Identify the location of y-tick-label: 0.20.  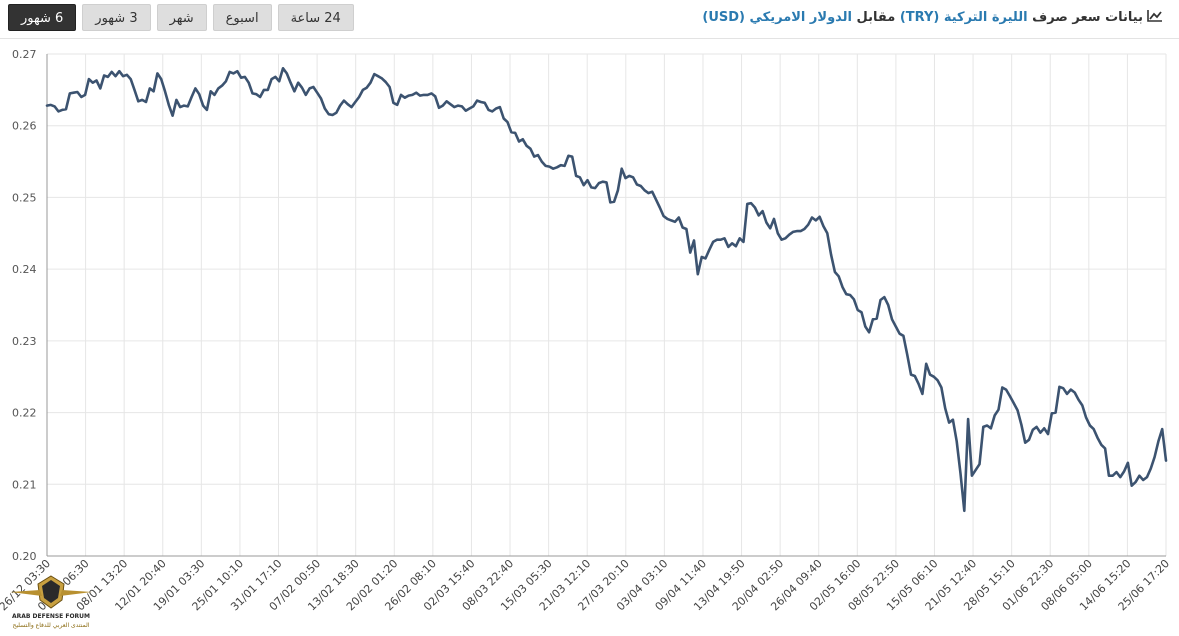
(24, 556).